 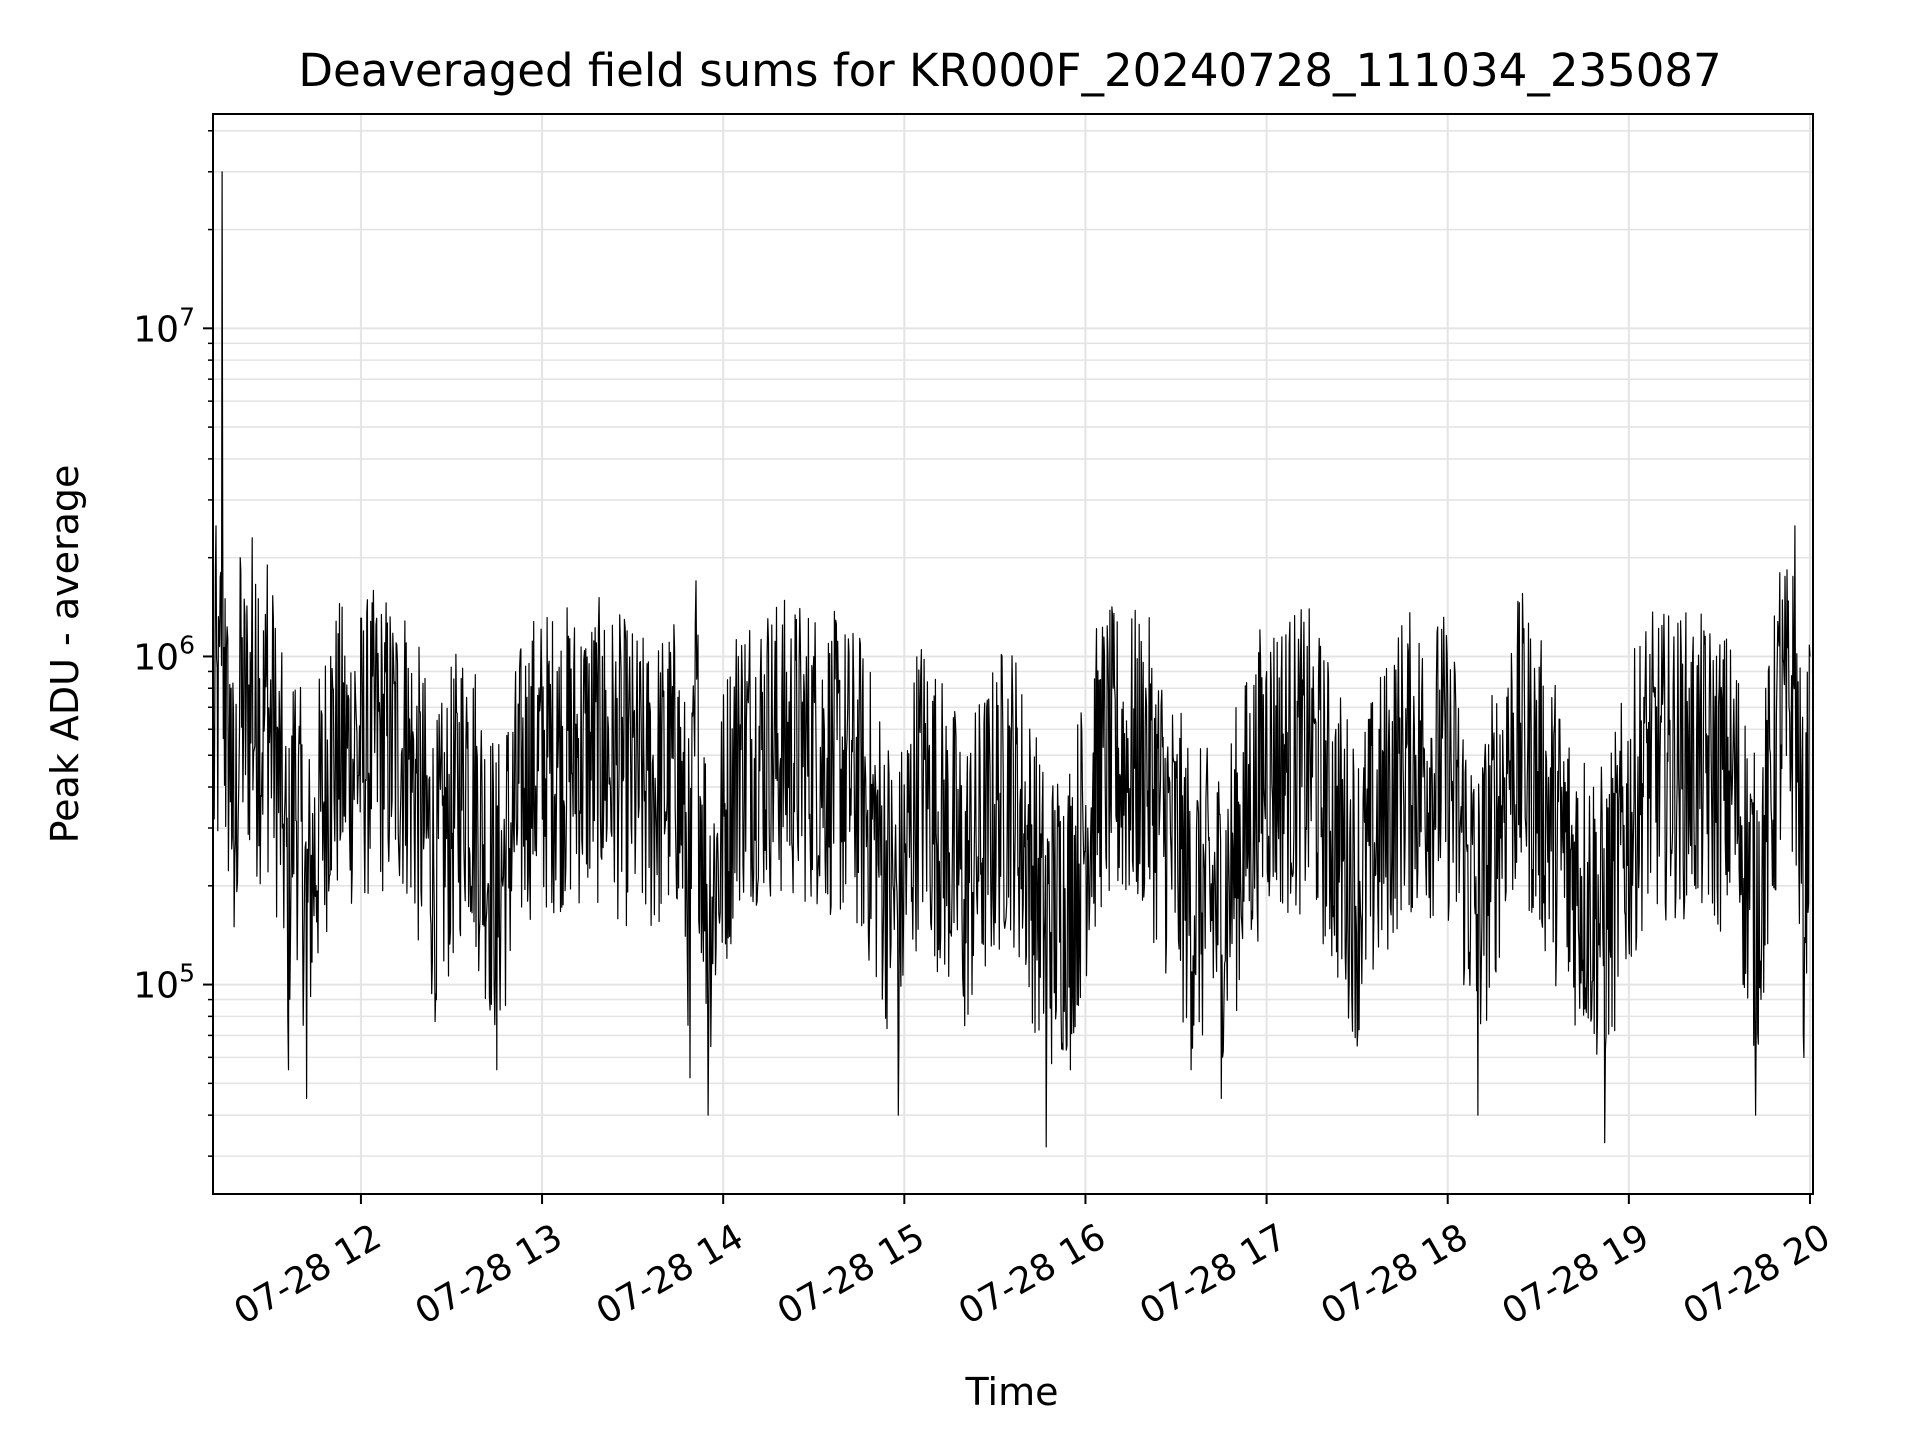 I want to click on y-tick-exponent: 7, so click(x=187, y=316).